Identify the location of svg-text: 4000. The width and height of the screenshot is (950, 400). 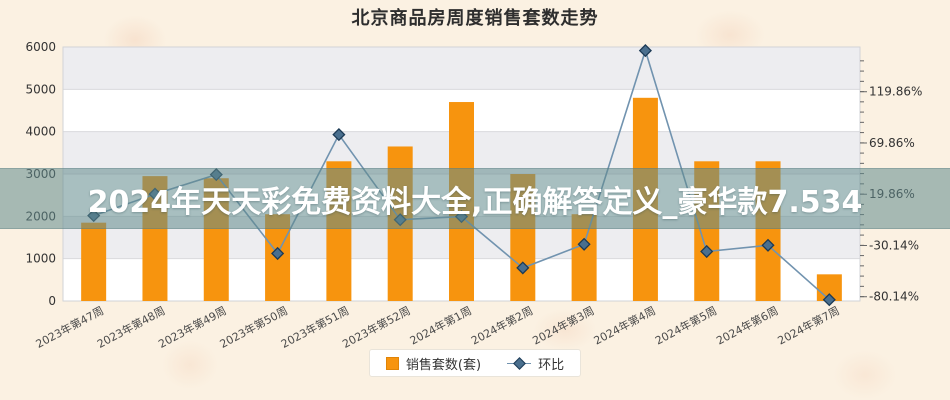
(40, 132).